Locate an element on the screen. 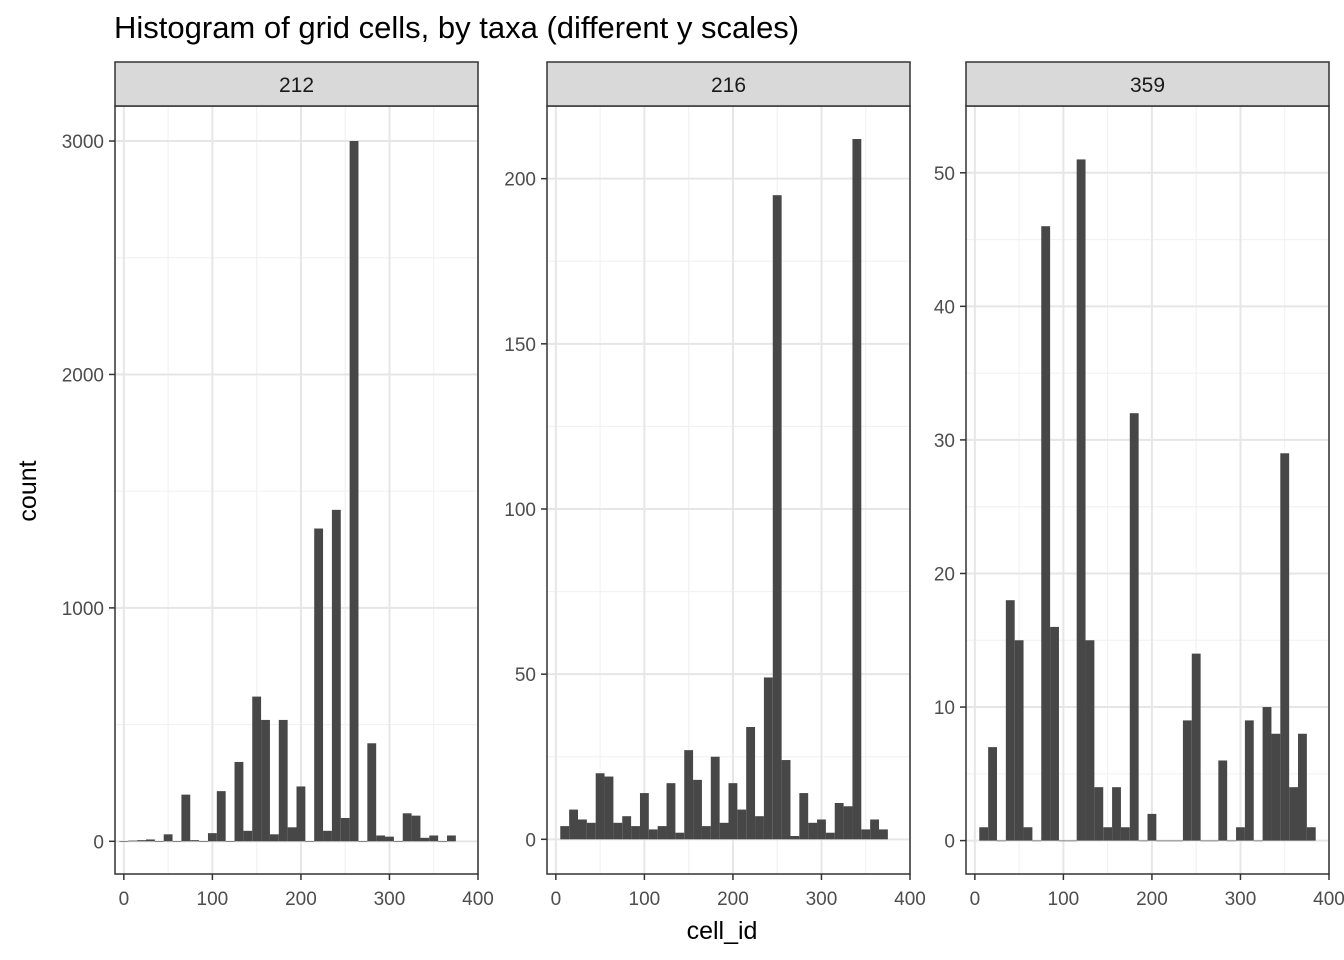  y-tick-label: 3000 is located at coordinates (83, 142).